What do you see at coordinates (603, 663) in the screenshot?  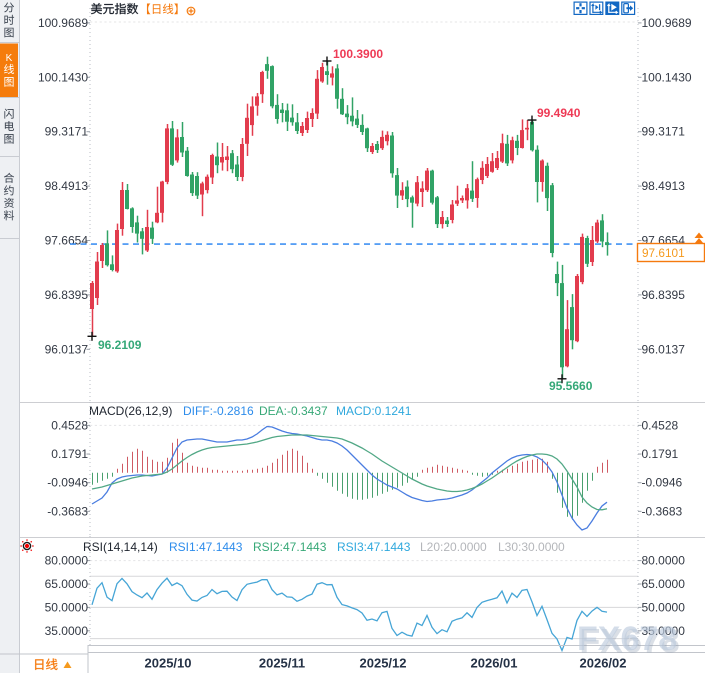 I see `svg-text: 2026/02` at bounding box center [603, 663].